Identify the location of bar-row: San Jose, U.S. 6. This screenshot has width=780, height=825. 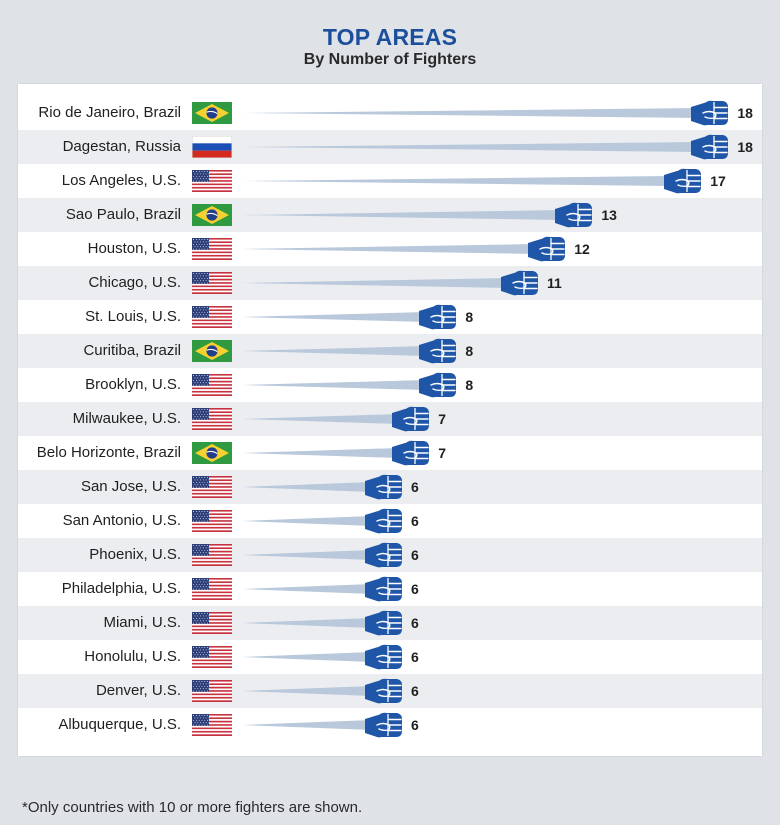
(390, 487).